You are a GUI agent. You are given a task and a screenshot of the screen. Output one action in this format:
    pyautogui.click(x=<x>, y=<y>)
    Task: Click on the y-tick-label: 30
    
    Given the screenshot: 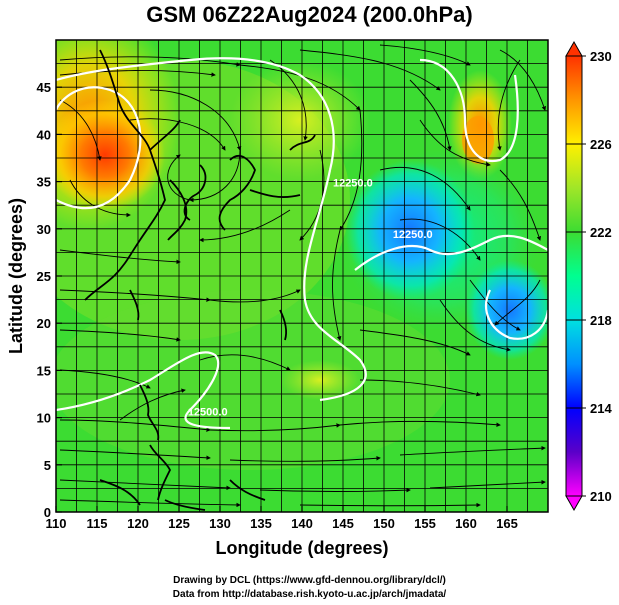 What is the action you would take?
    pyautogui.click(x=44, y=229)
    